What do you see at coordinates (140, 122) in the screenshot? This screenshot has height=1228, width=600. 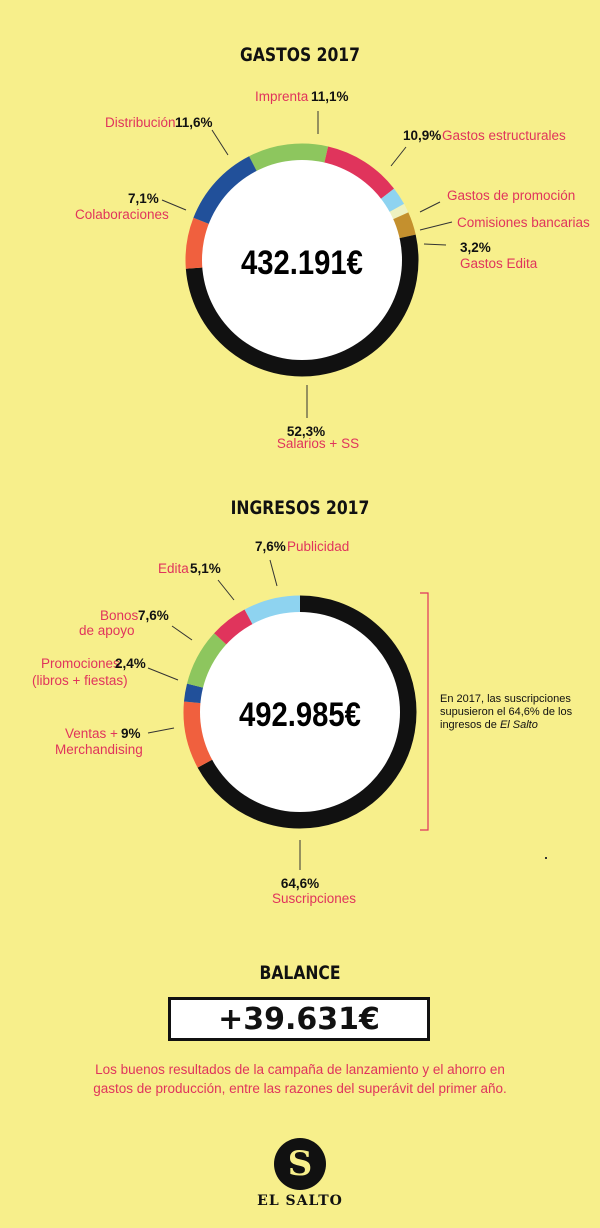 I see `label-distribucion: Distribución` at bounding box center [140, 122].